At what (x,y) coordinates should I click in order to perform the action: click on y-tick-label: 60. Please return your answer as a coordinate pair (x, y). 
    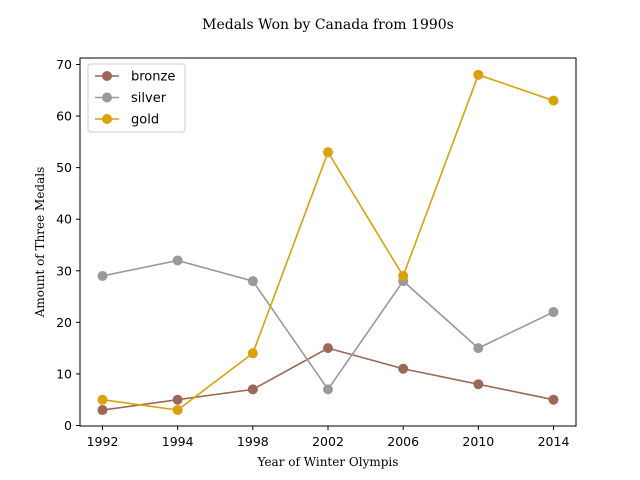
    Looking at the image, I should click on (64, 116).